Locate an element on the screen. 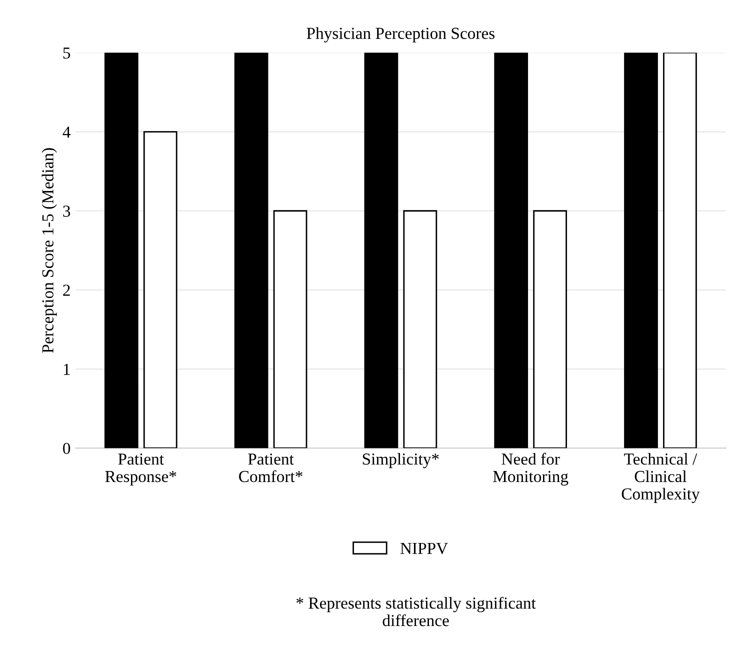  x-tick-label: Patient Comfort* is located at coordinates (270, 468).